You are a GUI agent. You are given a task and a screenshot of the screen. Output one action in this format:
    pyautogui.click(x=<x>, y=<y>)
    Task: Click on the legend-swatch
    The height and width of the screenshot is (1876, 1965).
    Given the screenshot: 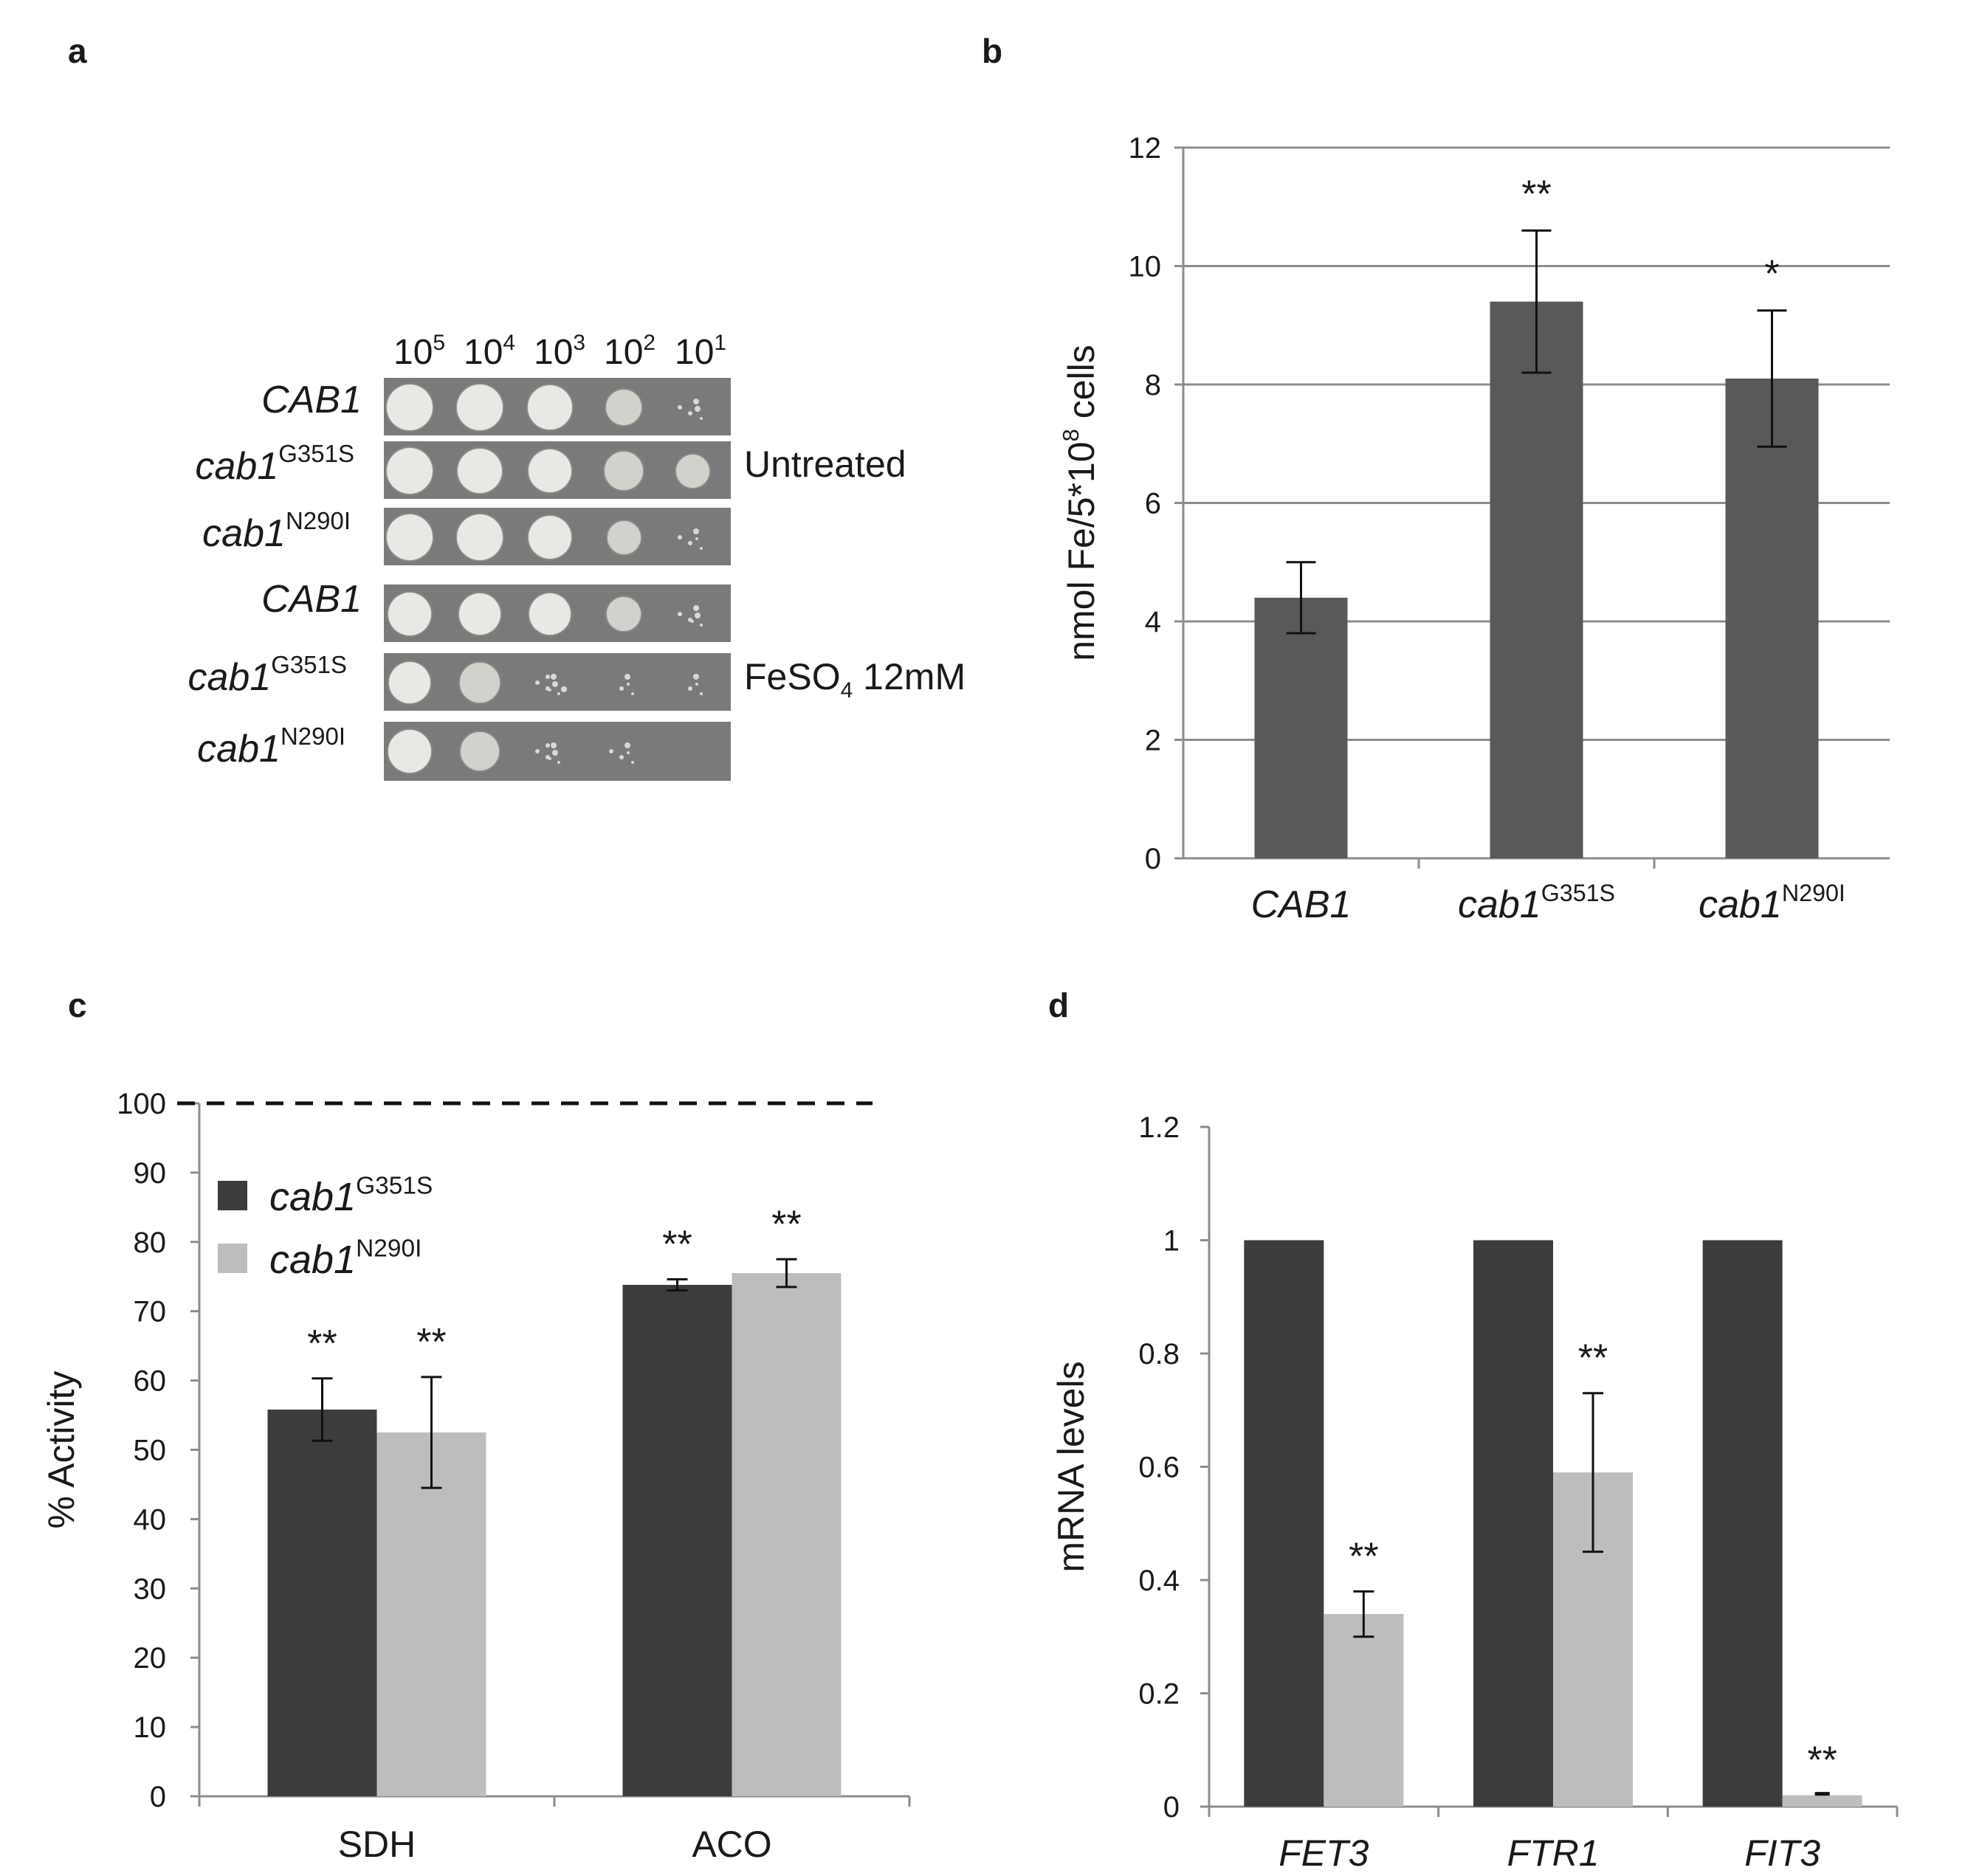 What is the action you would take?
    pyautogui.click(x=232, y=1258)
    